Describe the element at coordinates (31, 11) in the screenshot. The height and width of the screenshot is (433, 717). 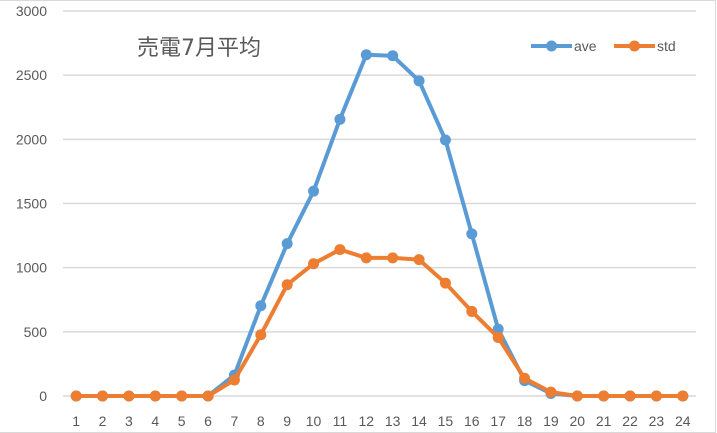
I see `y-tick-label: 3000` at that location.